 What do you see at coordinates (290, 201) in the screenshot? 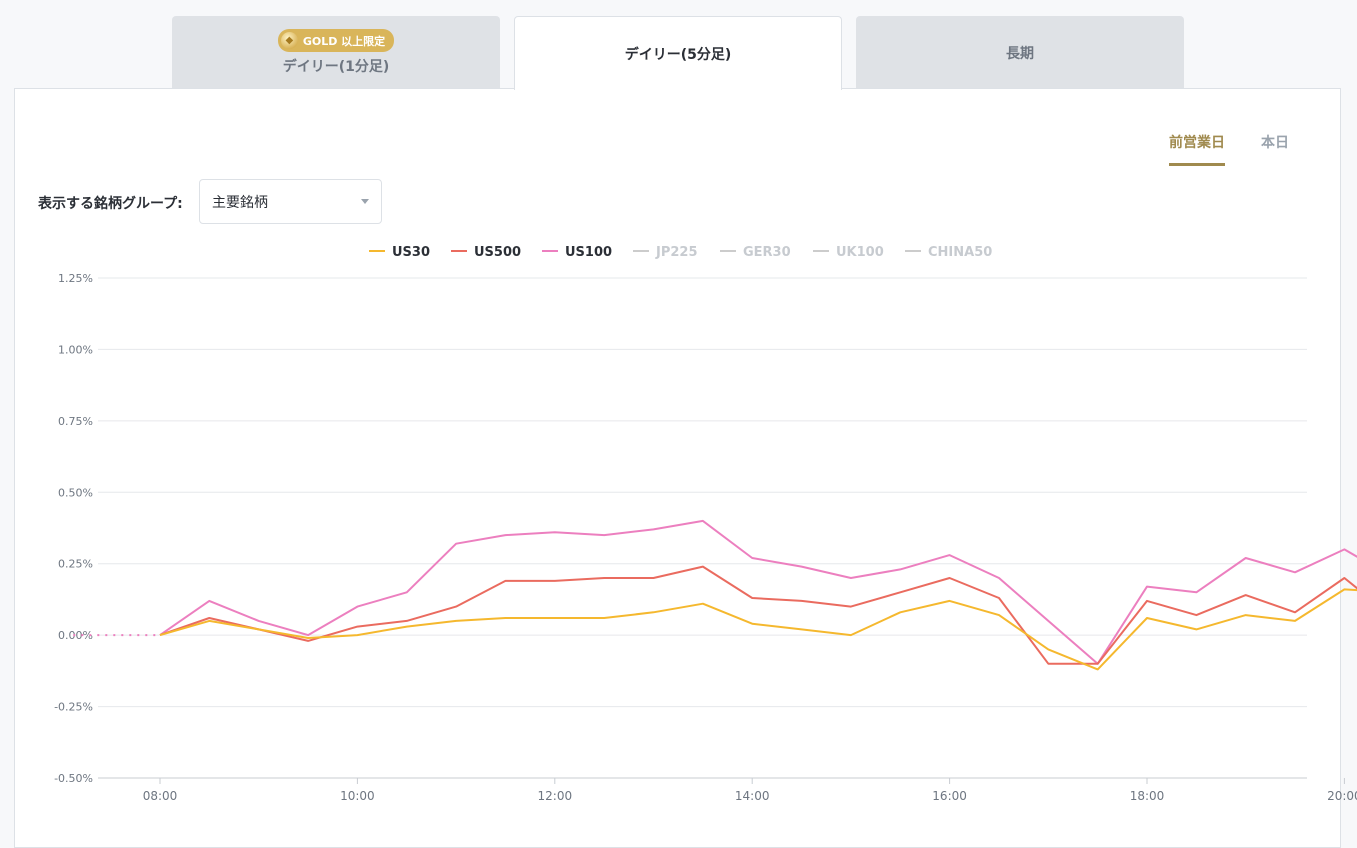
I see `group-select: 主要銘柄` at bounding box center [290, 201].